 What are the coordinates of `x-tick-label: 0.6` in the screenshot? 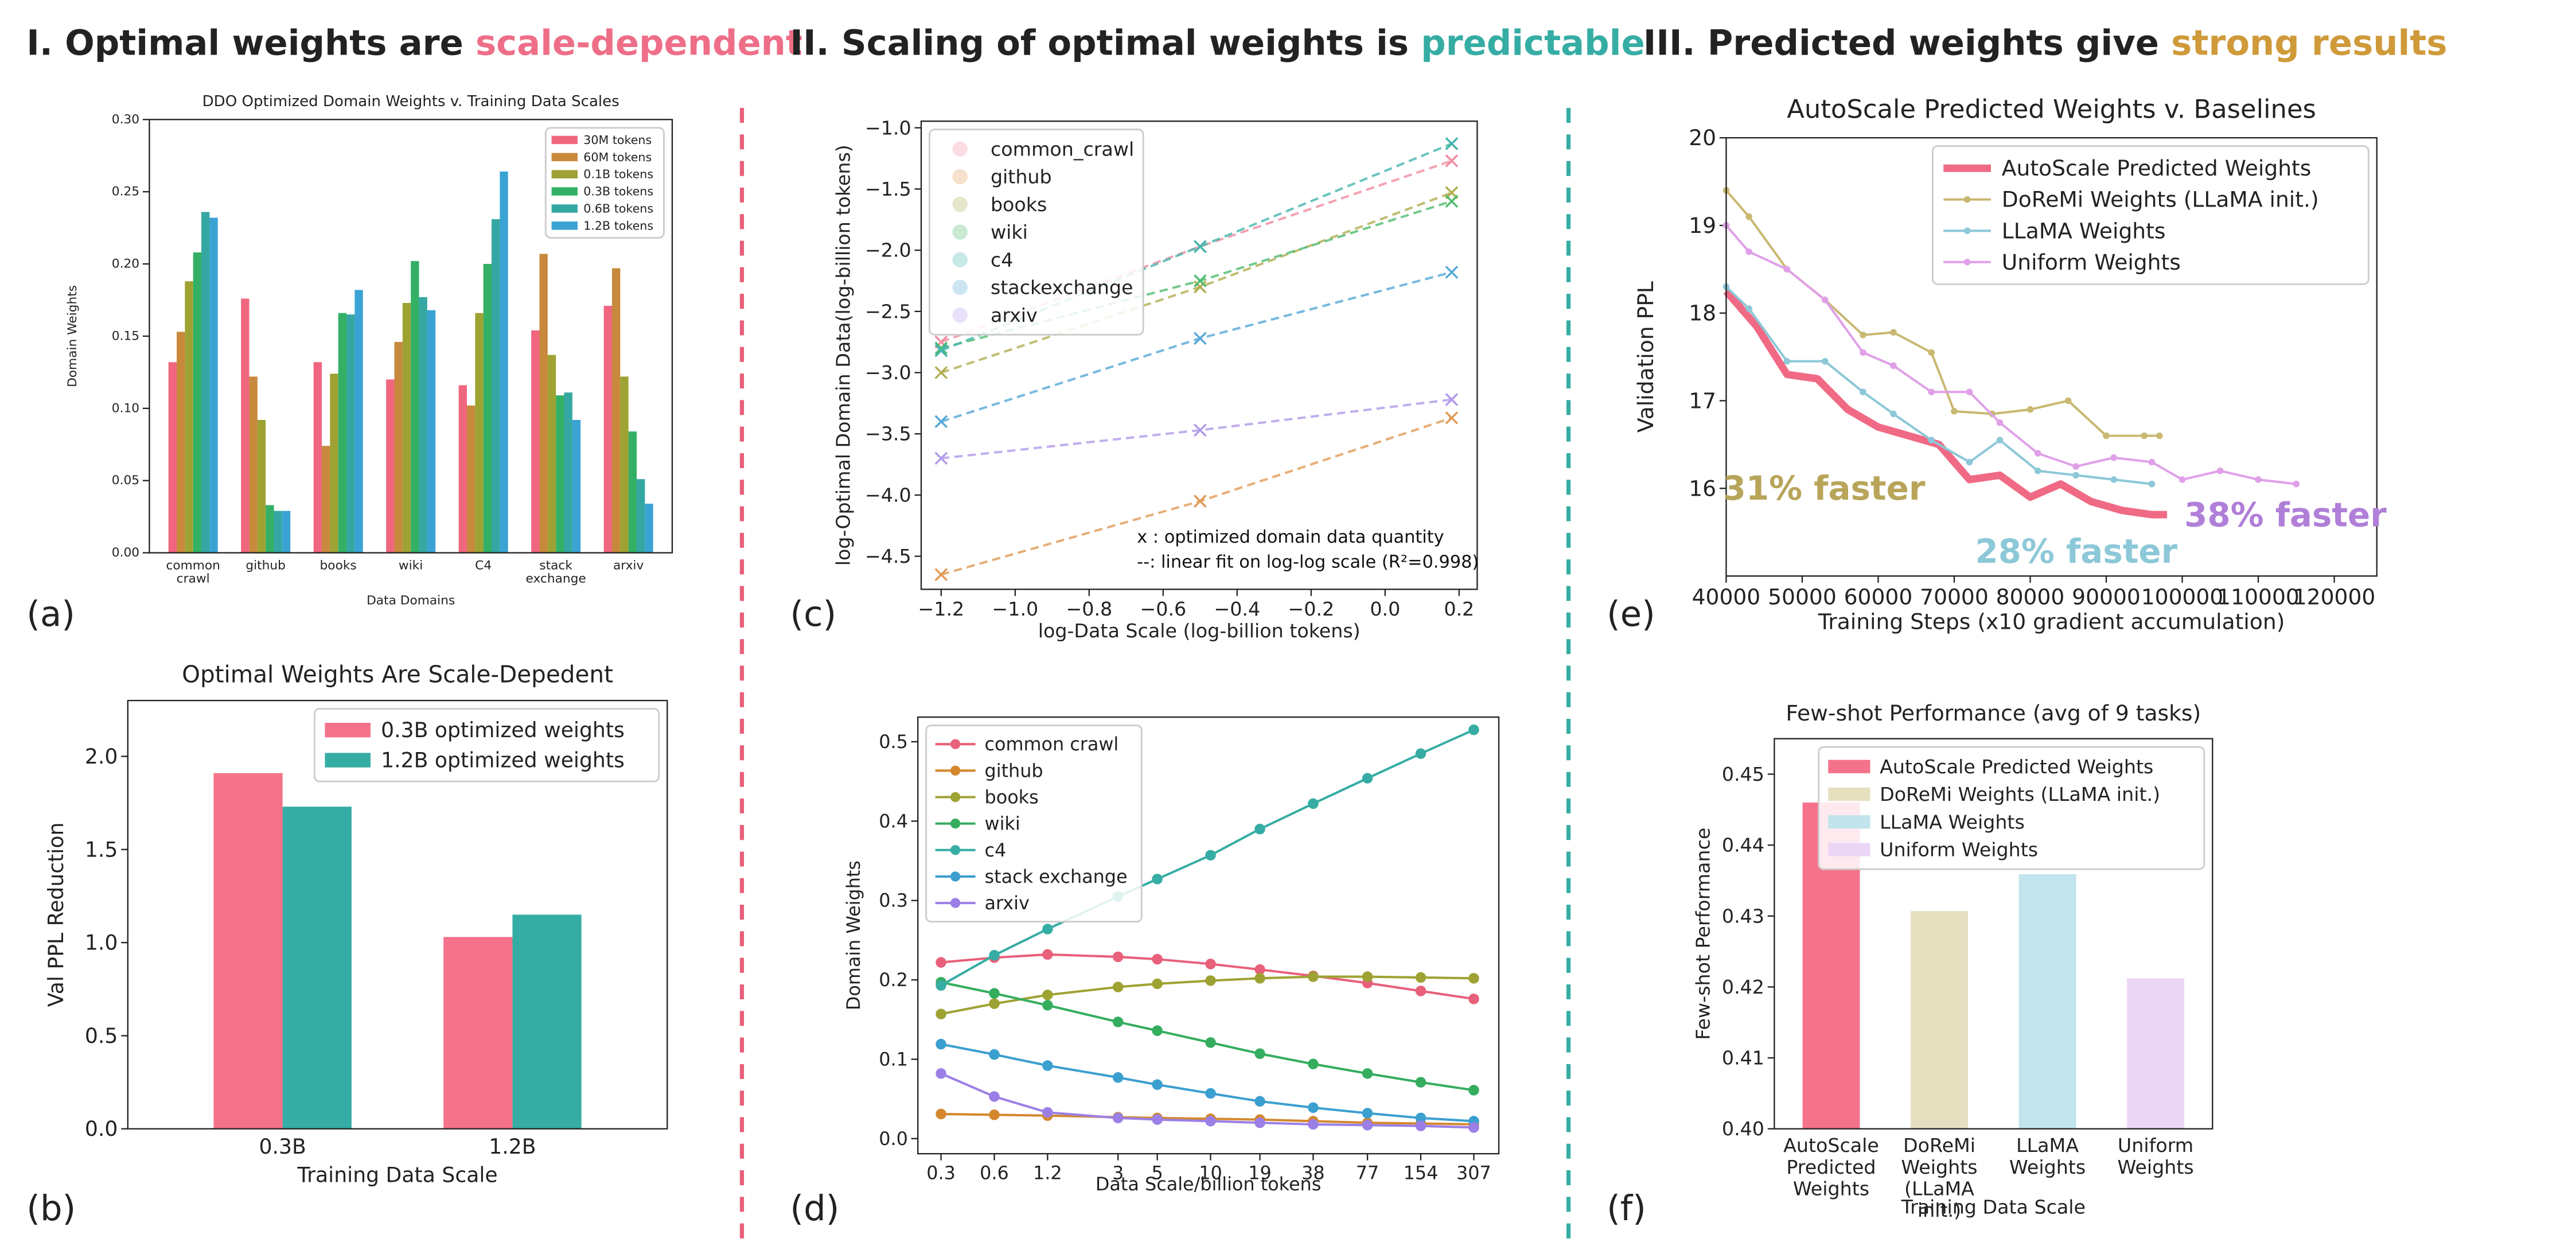 It's located at (995, 1172).